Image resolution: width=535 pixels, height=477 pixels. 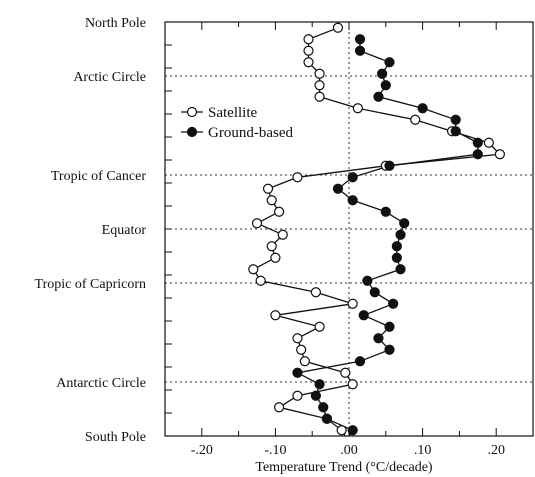 I want to click on y-axis-ticks, so click(x=168, y=229).